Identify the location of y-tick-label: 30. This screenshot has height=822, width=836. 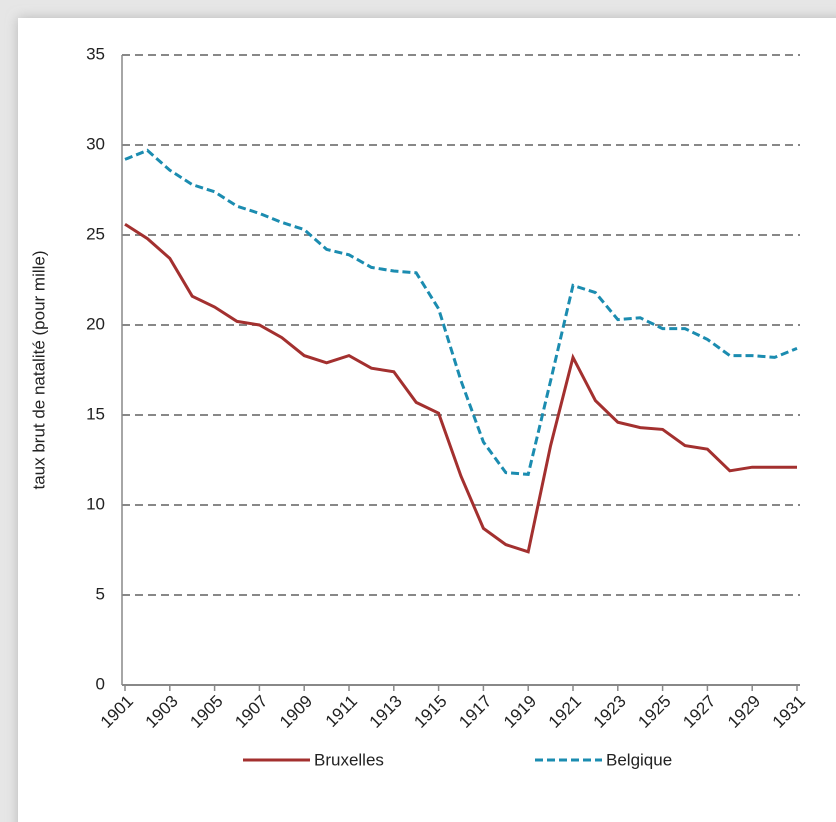
(95, 143).